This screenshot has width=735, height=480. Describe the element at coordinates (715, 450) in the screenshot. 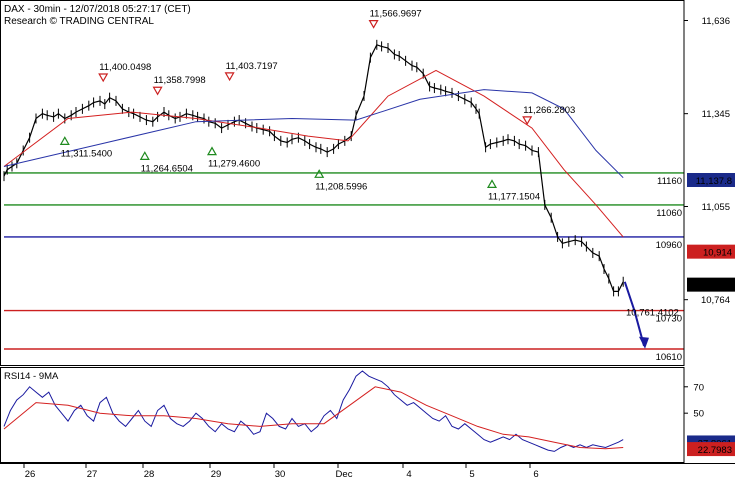

I see `rsi-badge: 22.7983` at that location.